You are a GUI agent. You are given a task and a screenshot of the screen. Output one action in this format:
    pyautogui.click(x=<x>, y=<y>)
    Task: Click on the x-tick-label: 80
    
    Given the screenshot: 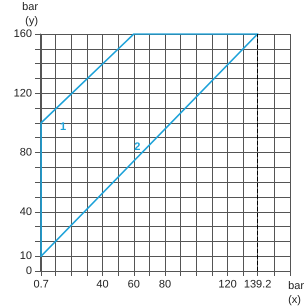 What is the action you would take?
    pyautogui.click(x=165, y=284)
    